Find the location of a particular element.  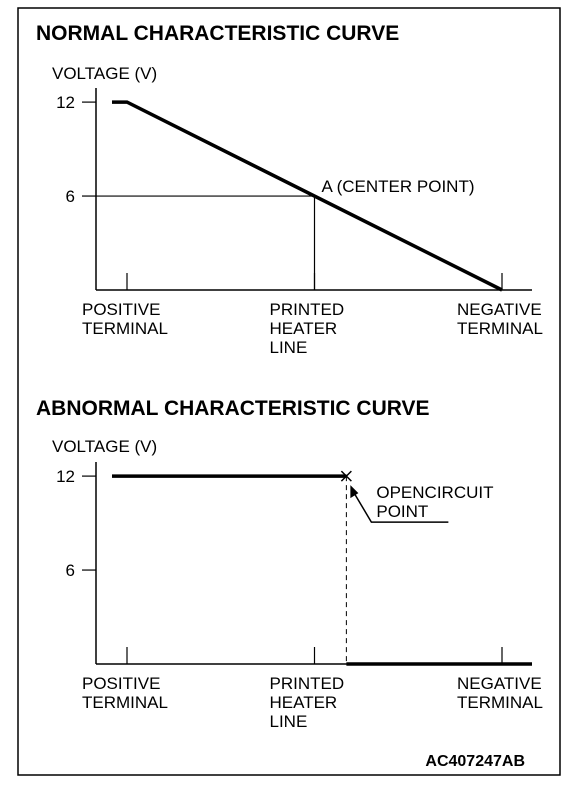

text-line: OPENCIRCUIT is located at coordinates (434, 492).